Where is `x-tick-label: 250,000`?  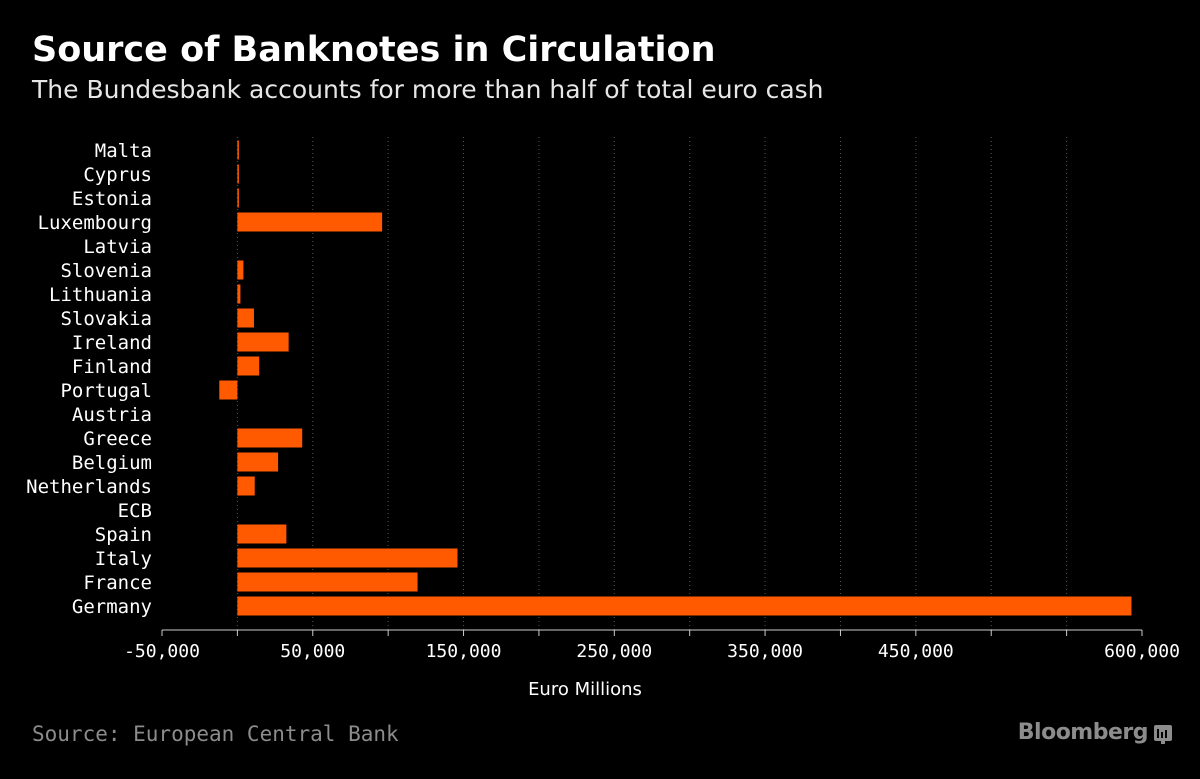 x-tick-label: 250,000 is located at coordinates (614, 651).